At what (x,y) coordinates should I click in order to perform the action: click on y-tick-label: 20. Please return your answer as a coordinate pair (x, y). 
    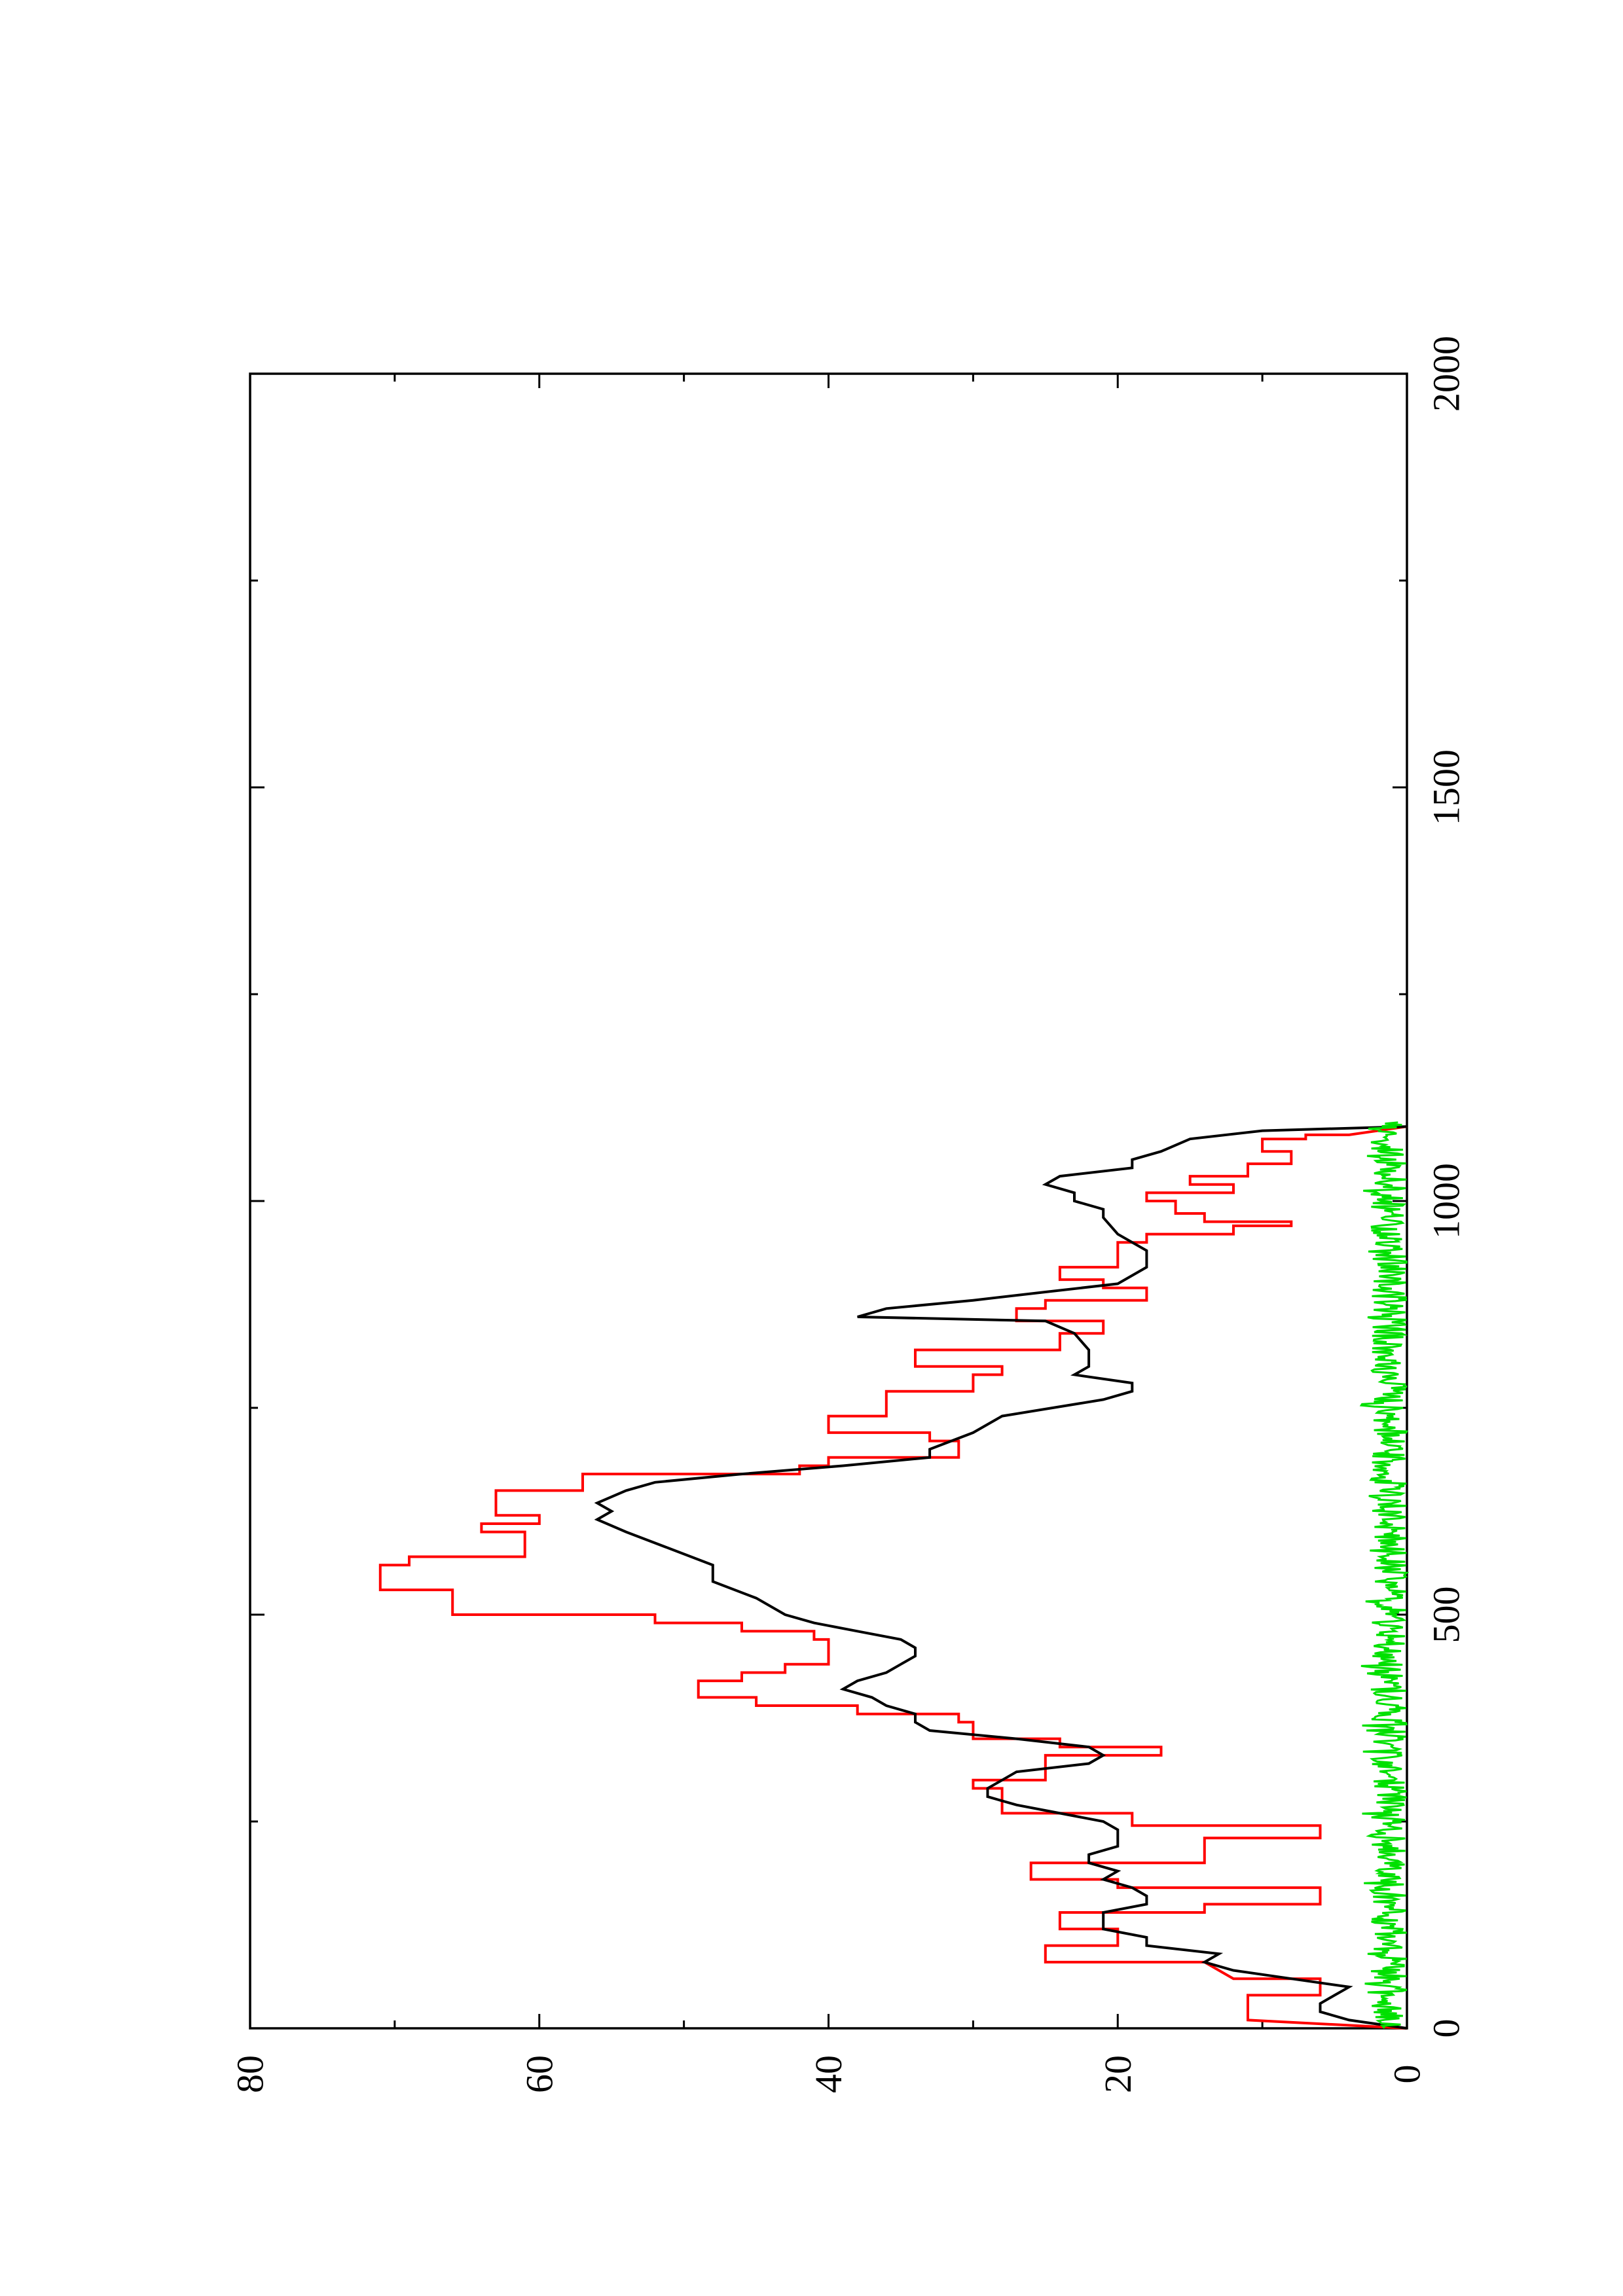
    Looking at the image, I should click on (1118, 2074).